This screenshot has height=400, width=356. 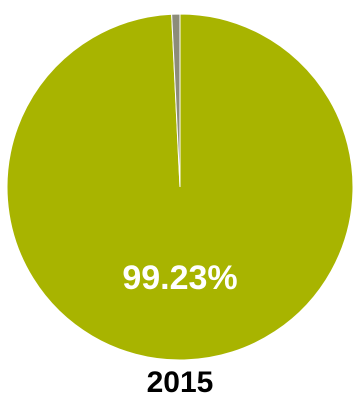 I want to click on pie-labels: 99.23%, so click(x=179, y=278).